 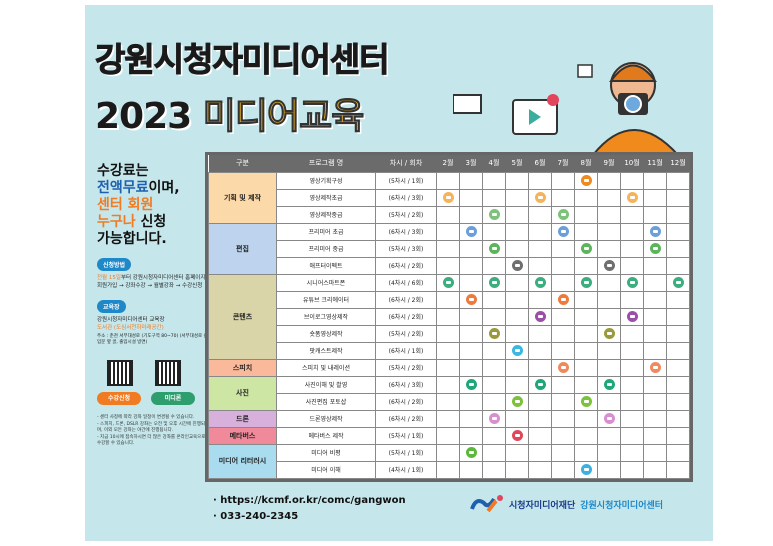 I want to click on apply-button: 수강신청, so click(x=119, y=398).